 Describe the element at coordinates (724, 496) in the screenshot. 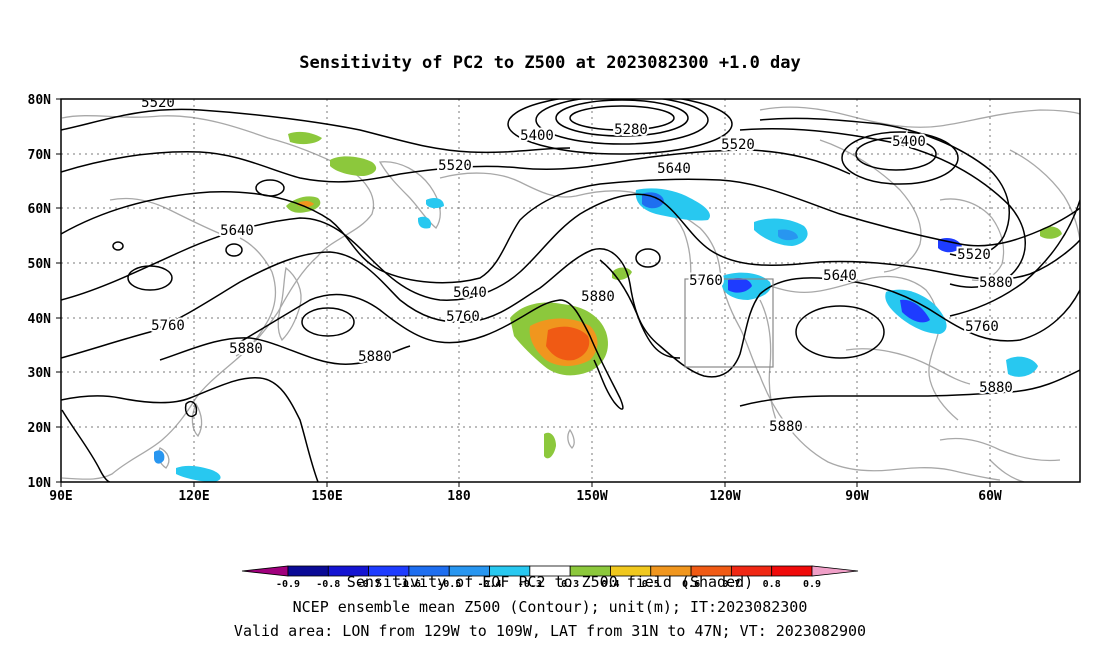

I see `lon-label: 120W` at that location.